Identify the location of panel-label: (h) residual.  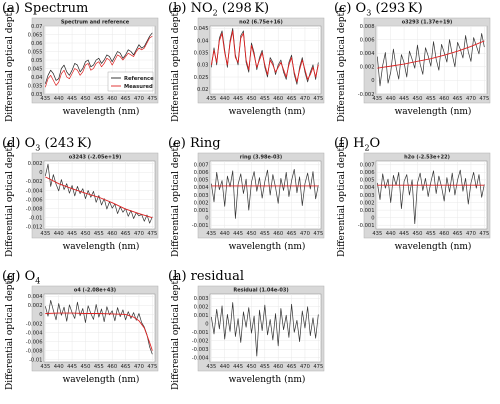
(206, 276).